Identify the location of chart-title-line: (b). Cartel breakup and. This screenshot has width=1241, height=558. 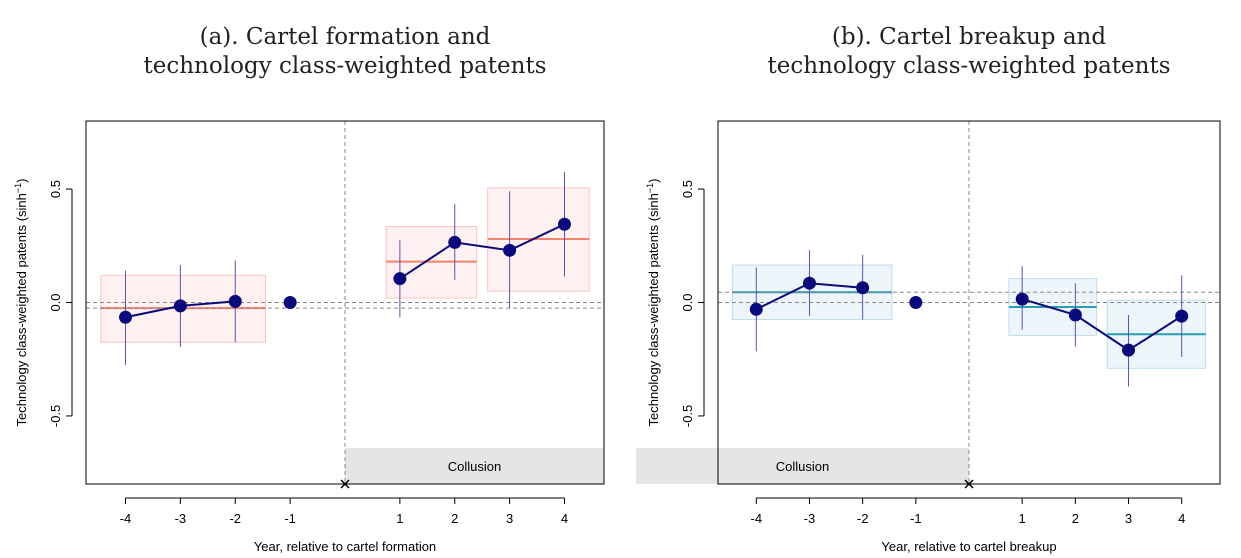
(969, 37).